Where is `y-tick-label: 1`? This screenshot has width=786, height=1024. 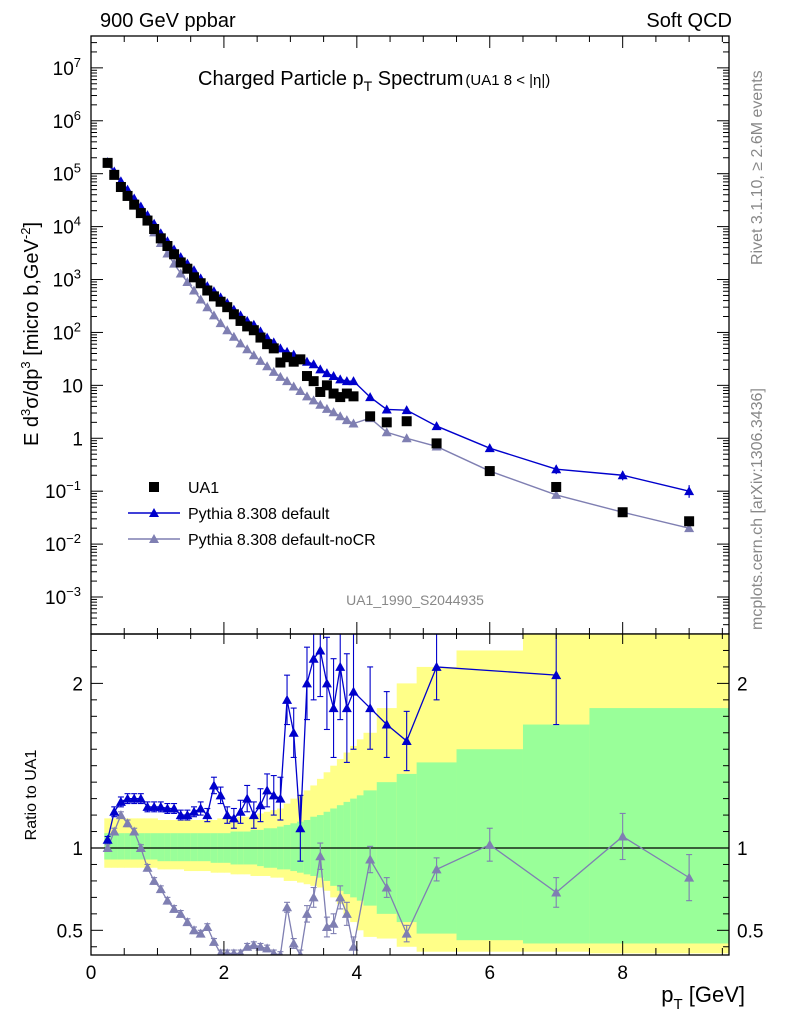
y-tick-label: 1 is located at coordinates (77, 439).